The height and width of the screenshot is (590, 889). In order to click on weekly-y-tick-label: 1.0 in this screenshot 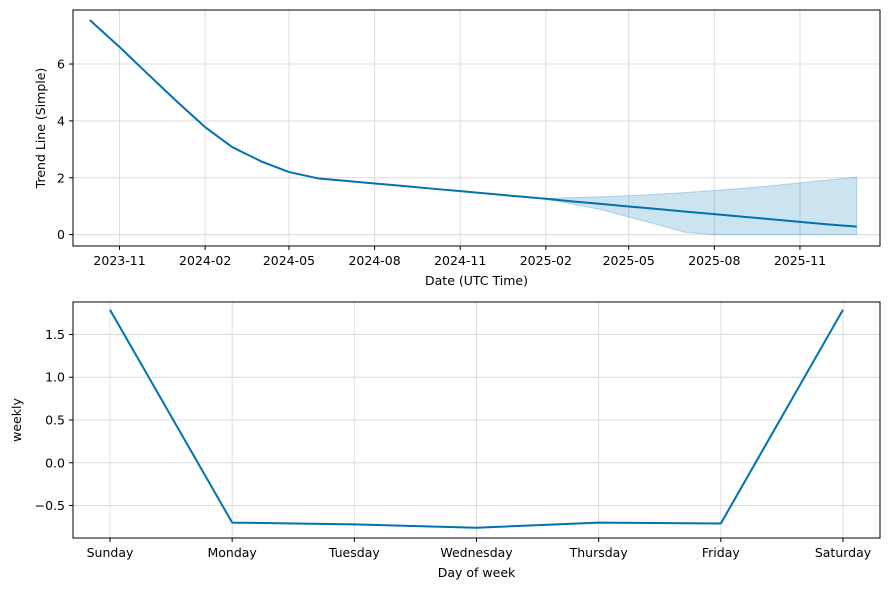, I will do `click(55, 377)`.